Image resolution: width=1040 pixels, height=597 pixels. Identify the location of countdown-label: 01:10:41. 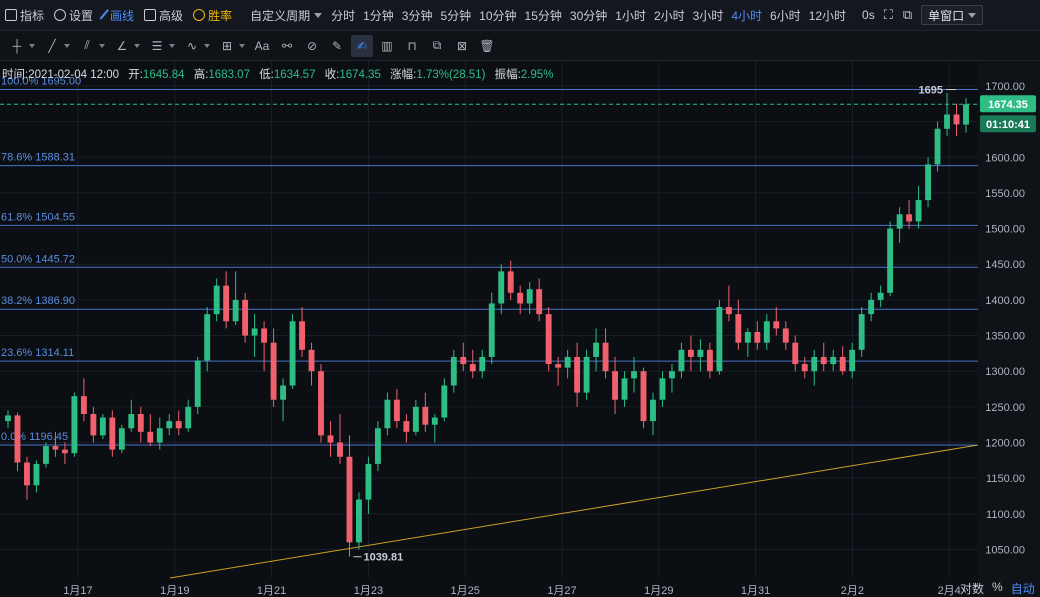
(1008, 125).